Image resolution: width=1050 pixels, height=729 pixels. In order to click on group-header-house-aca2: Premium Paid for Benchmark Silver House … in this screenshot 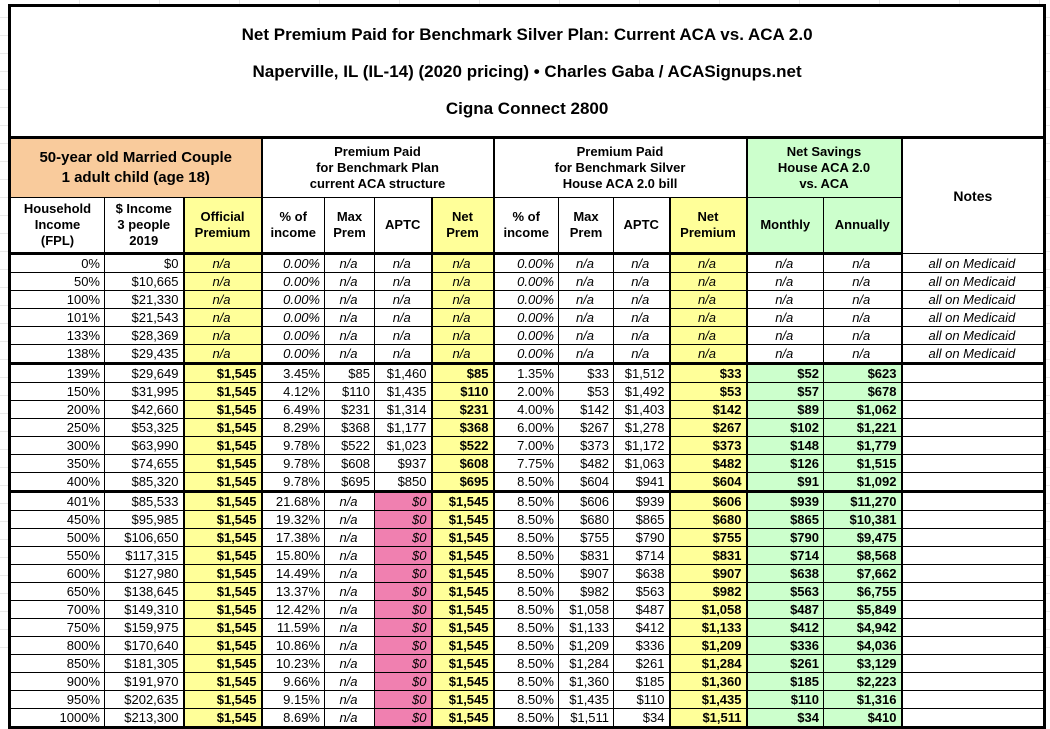, I will do `click(619, 167)`.